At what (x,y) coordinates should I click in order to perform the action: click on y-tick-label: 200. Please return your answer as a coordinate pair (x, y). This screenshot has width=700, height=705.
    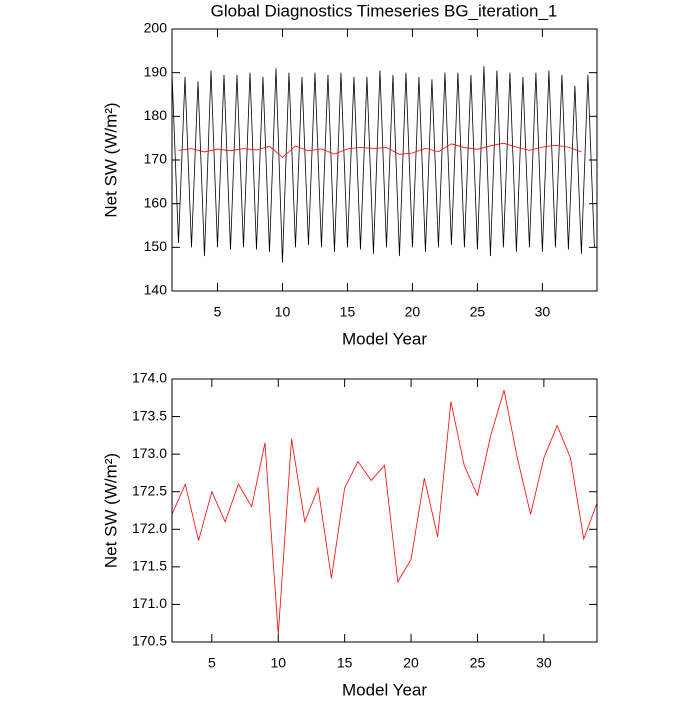
    Looking at the image, I should click on (156, 28).